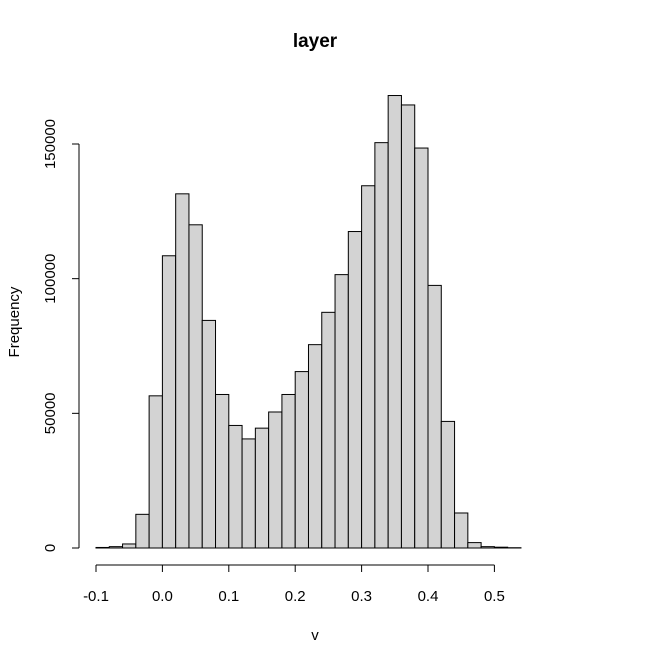 The height and width of the screenshot is (664, 664). I want to click on x-axis-label: v, so click(315, 635).